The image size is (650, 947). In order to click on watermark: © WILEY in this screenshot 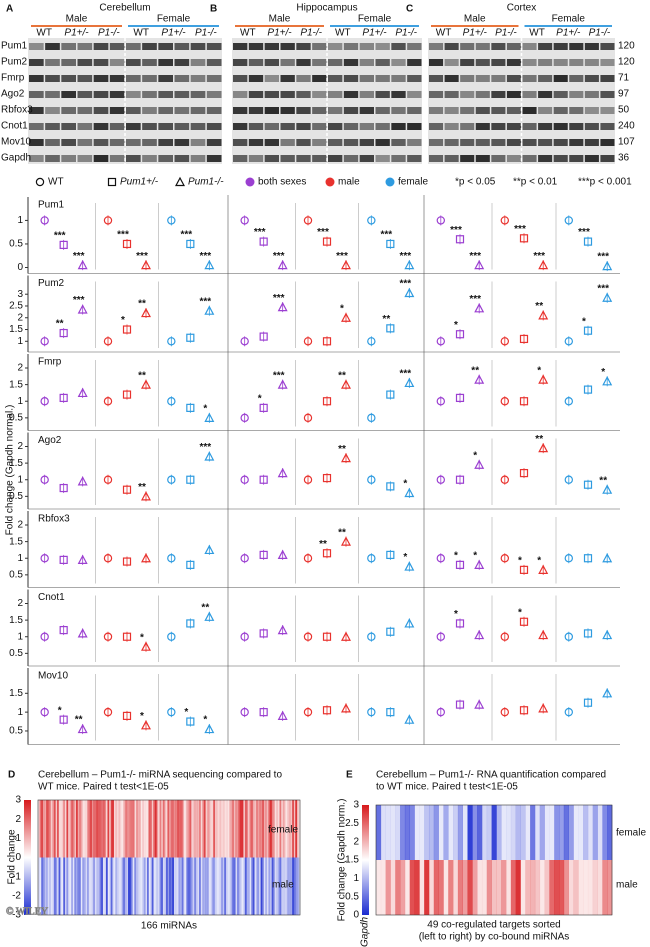, I will do `click(27, 911)`.